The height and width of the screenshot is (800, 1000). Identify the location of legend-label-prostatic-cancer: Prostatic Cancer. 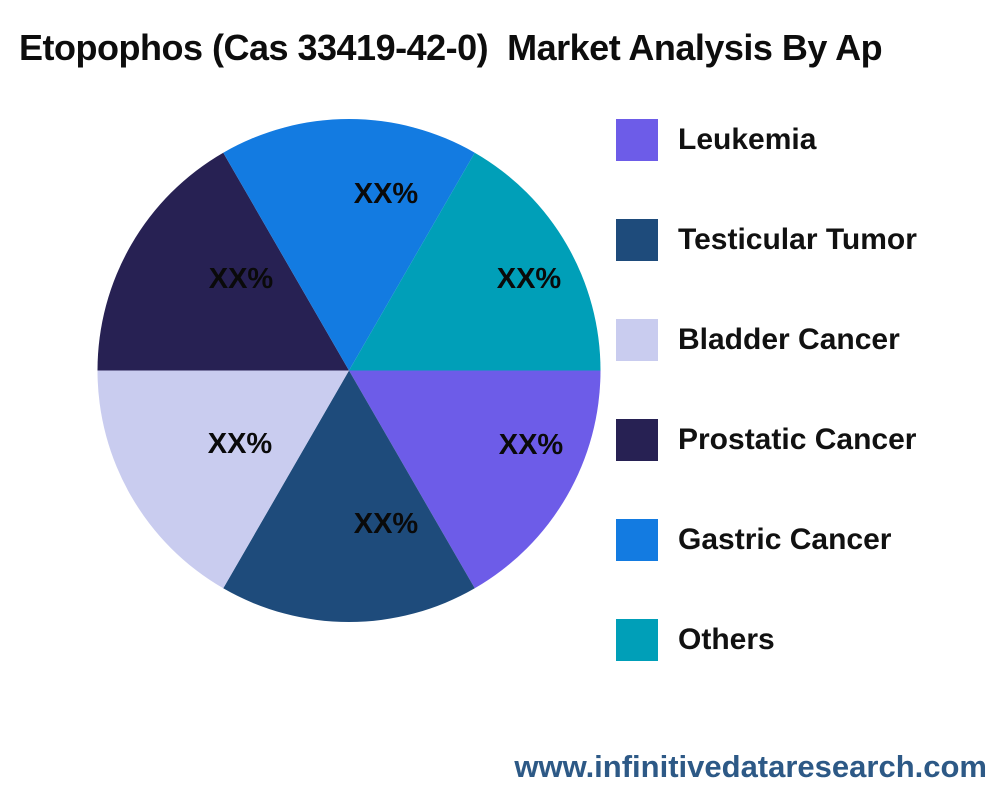
(797, 439).